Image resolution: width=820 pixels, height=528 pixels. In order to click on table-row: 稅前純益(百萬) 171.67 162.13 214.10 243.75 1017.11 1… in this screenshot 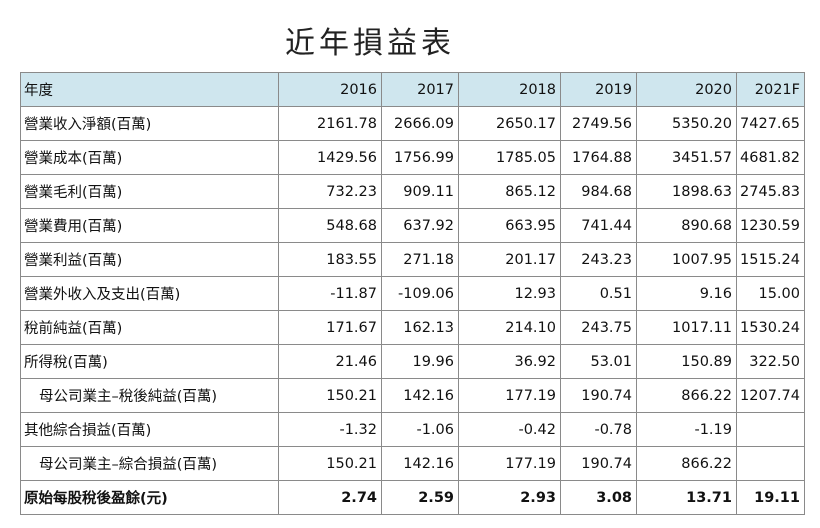, I will do `click(412, 327)`.